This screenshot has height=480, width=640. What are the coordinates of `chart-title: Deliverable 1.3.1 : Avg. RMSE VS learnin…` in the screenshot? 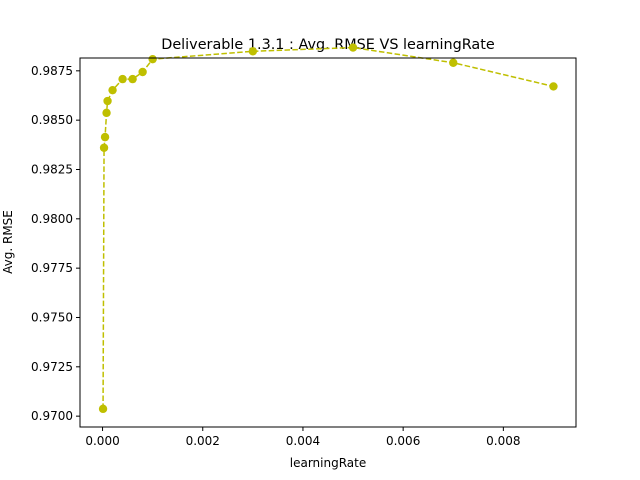 It's located at (328, 45).